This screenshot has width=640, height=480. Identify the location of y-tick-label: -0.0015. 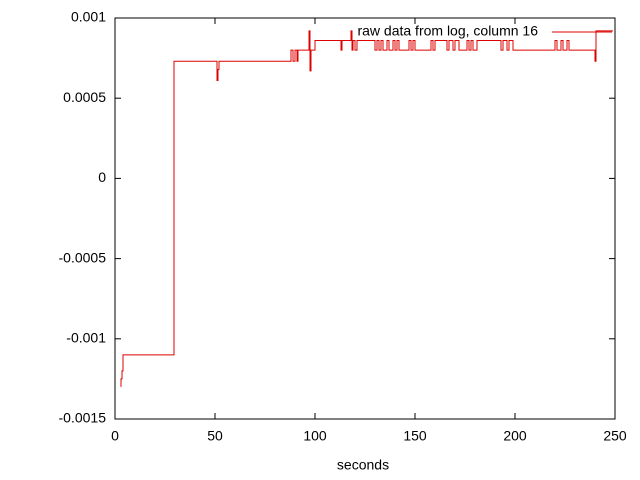
(83, 418).